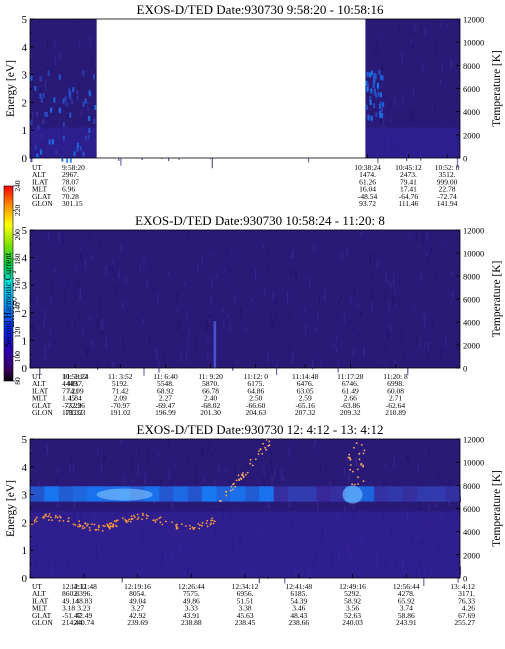 This screenshot has width=505, height=649. Describe the element at coordinates (191, 622) in the screenshot. I see `ephemeris-value: 238.88` at that location.